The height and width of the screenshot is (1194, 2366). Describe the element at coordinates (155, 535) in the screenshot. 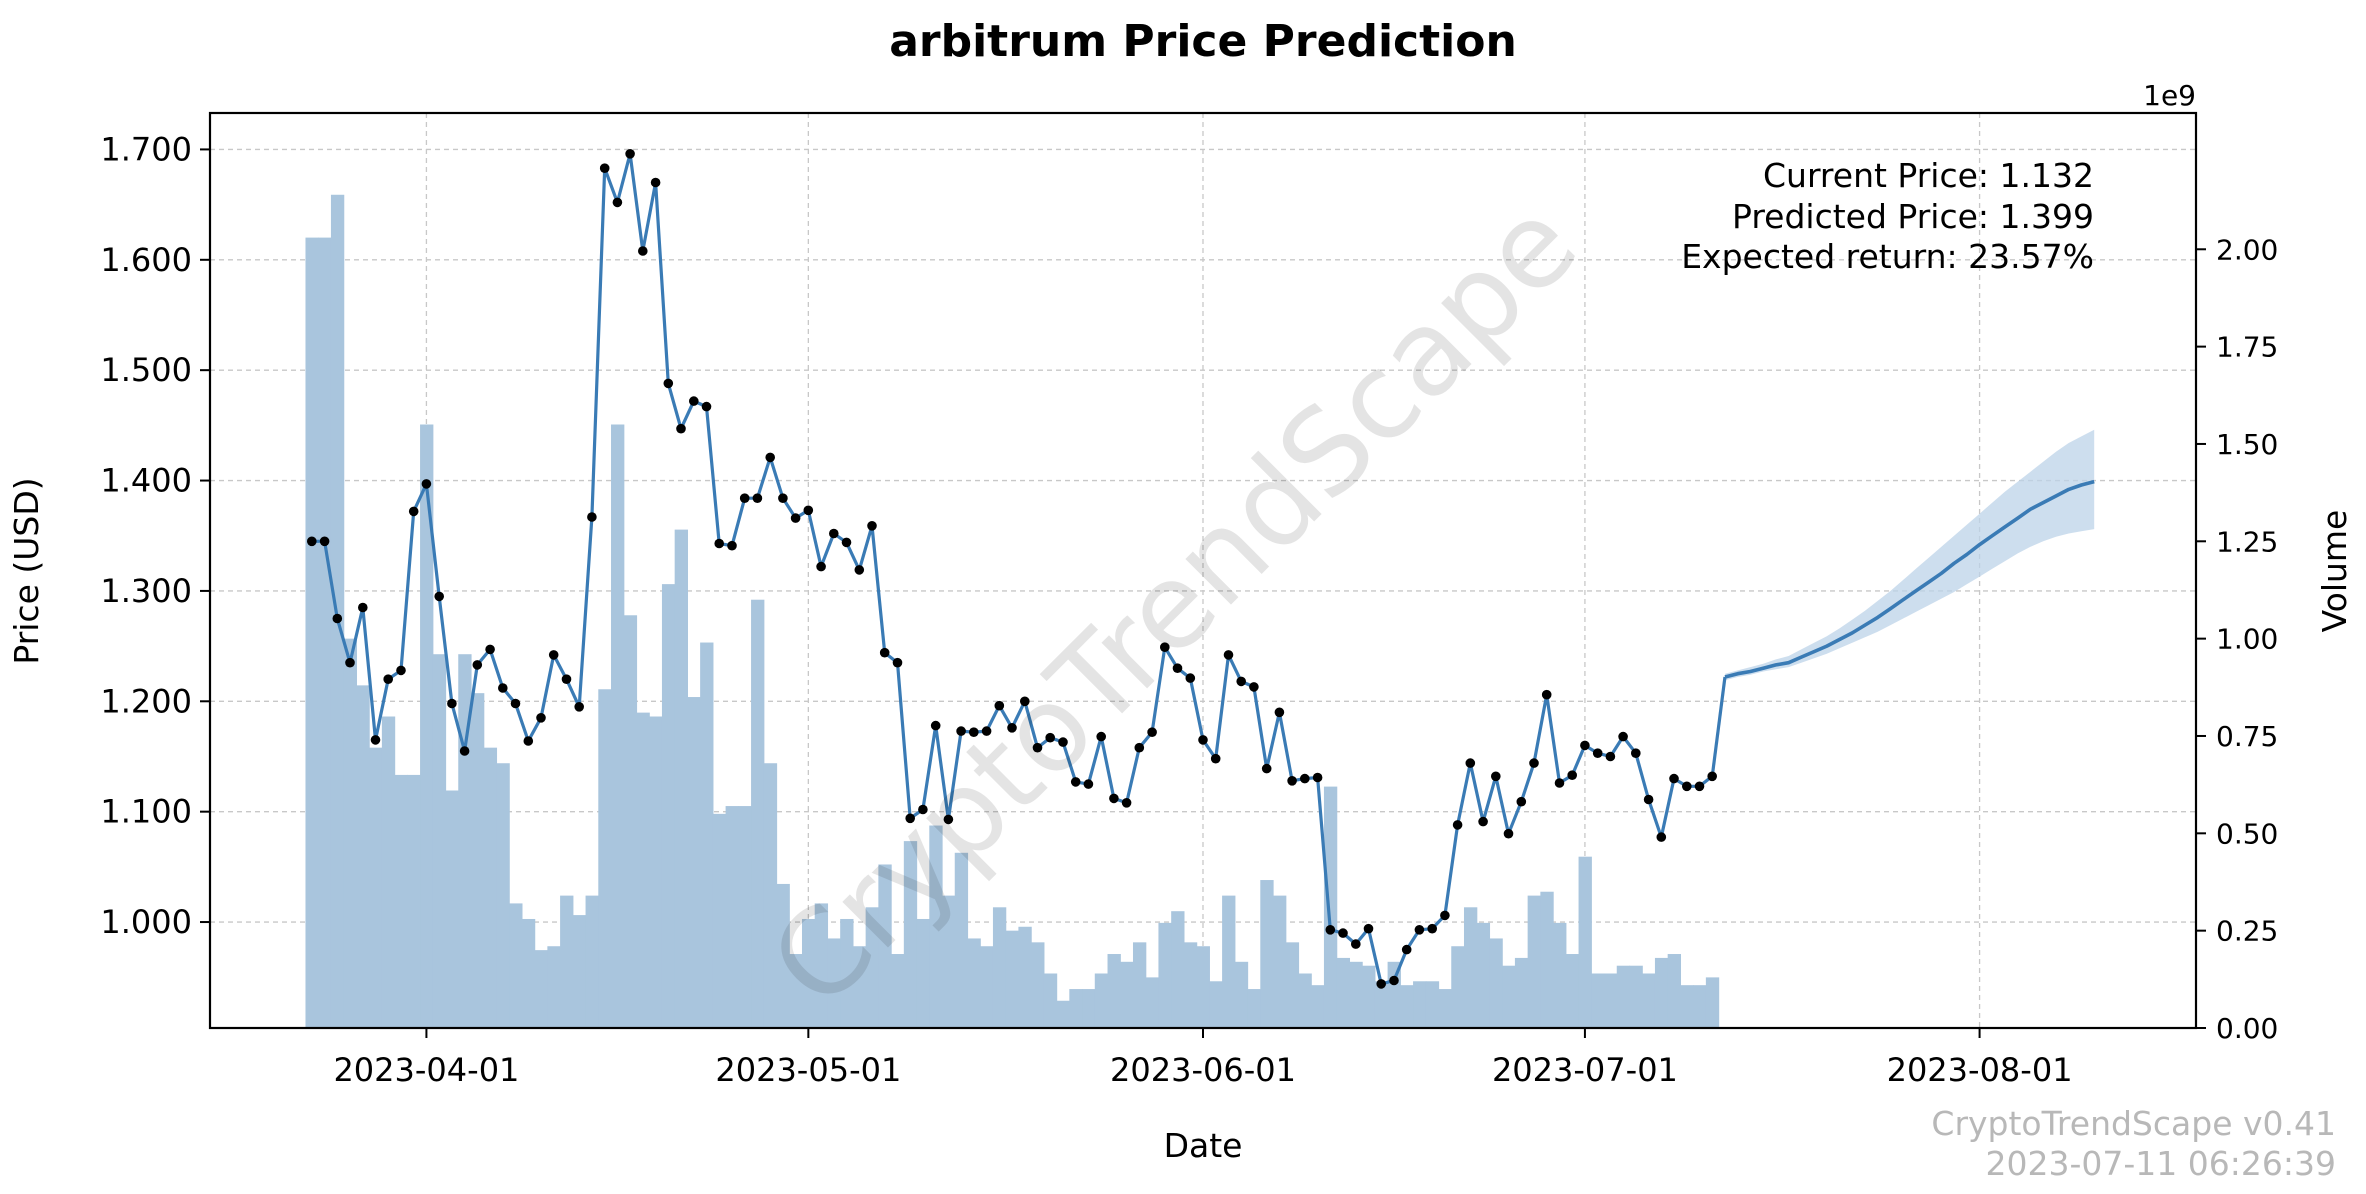

I see `y-axis-ticks: 1.000 1.100 1.200 1.300 1.400 1.500 1.600 1.700` at that location.